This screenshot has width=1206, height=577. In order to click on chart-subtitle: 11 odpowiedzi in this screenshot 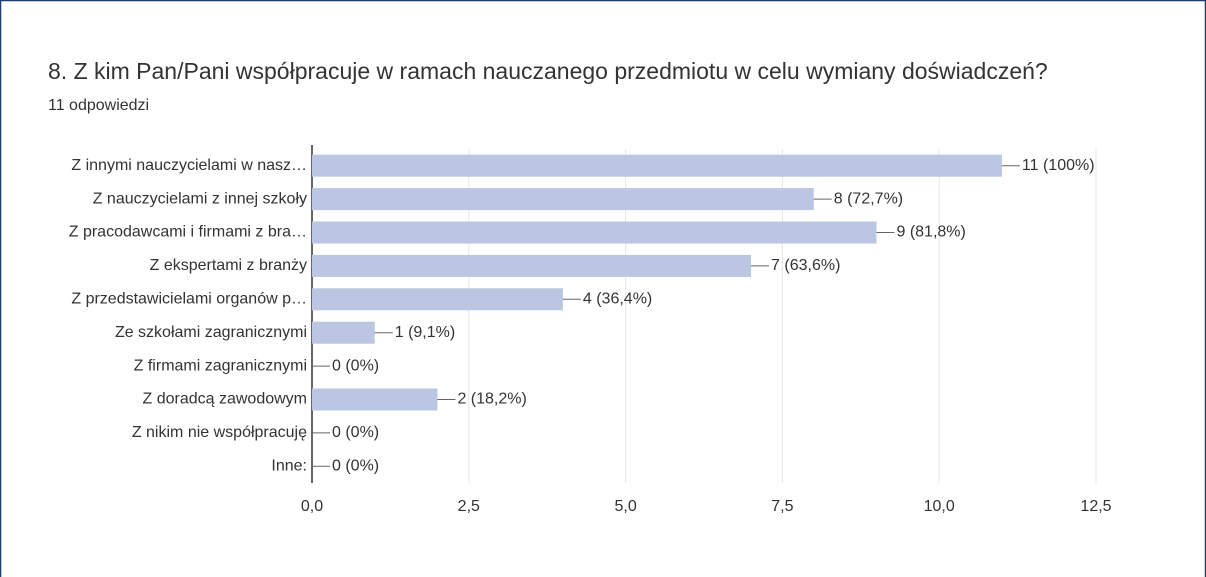, I will do `click(98, 105)`.